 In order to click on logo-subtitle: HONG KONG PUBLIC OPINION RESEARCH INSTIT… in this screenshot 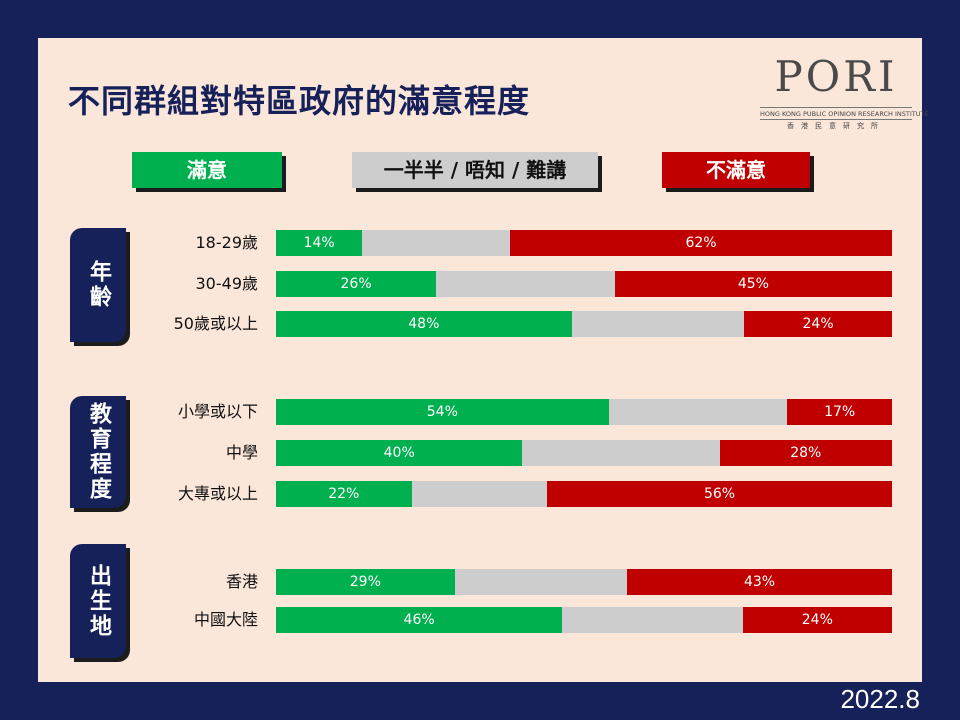, I will do `click(844, 114)`.